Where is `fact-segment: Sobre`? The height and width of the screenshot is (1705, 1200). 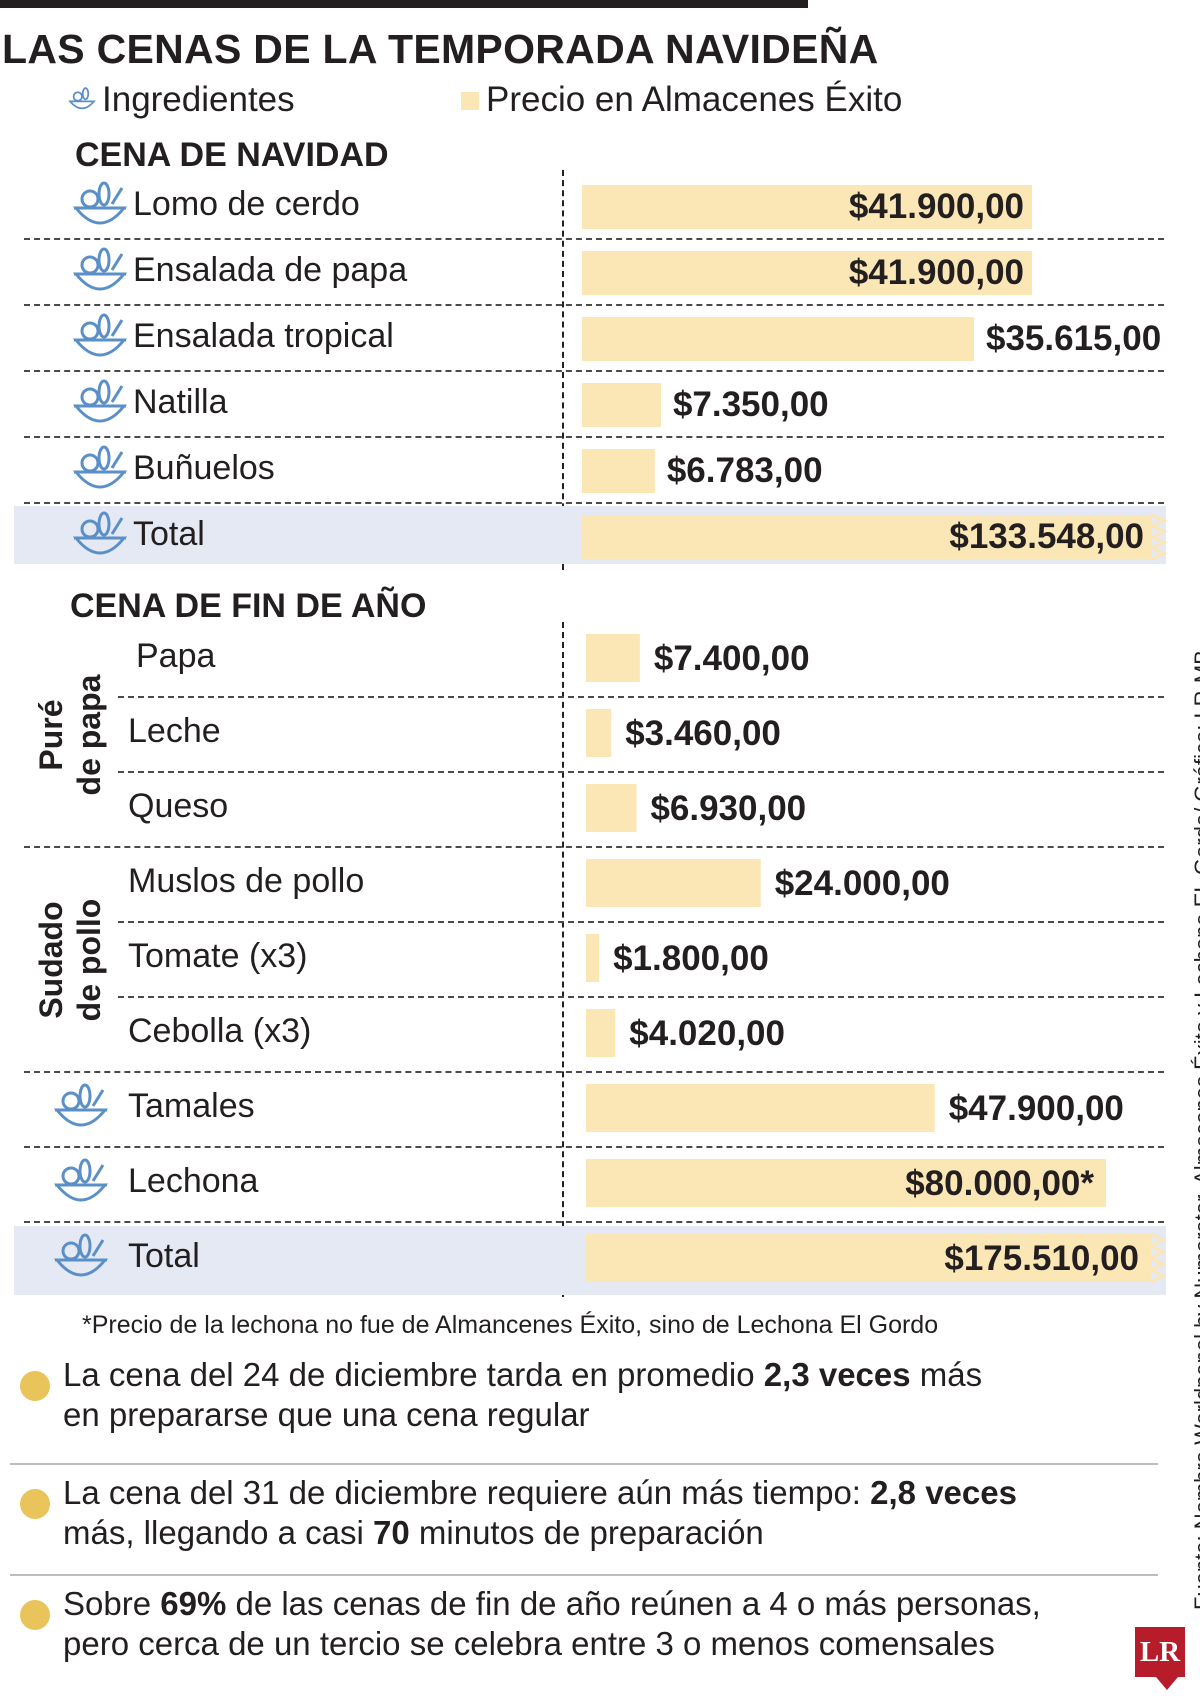 fact-segment: Sobre is located at coordinates (112, 1603).